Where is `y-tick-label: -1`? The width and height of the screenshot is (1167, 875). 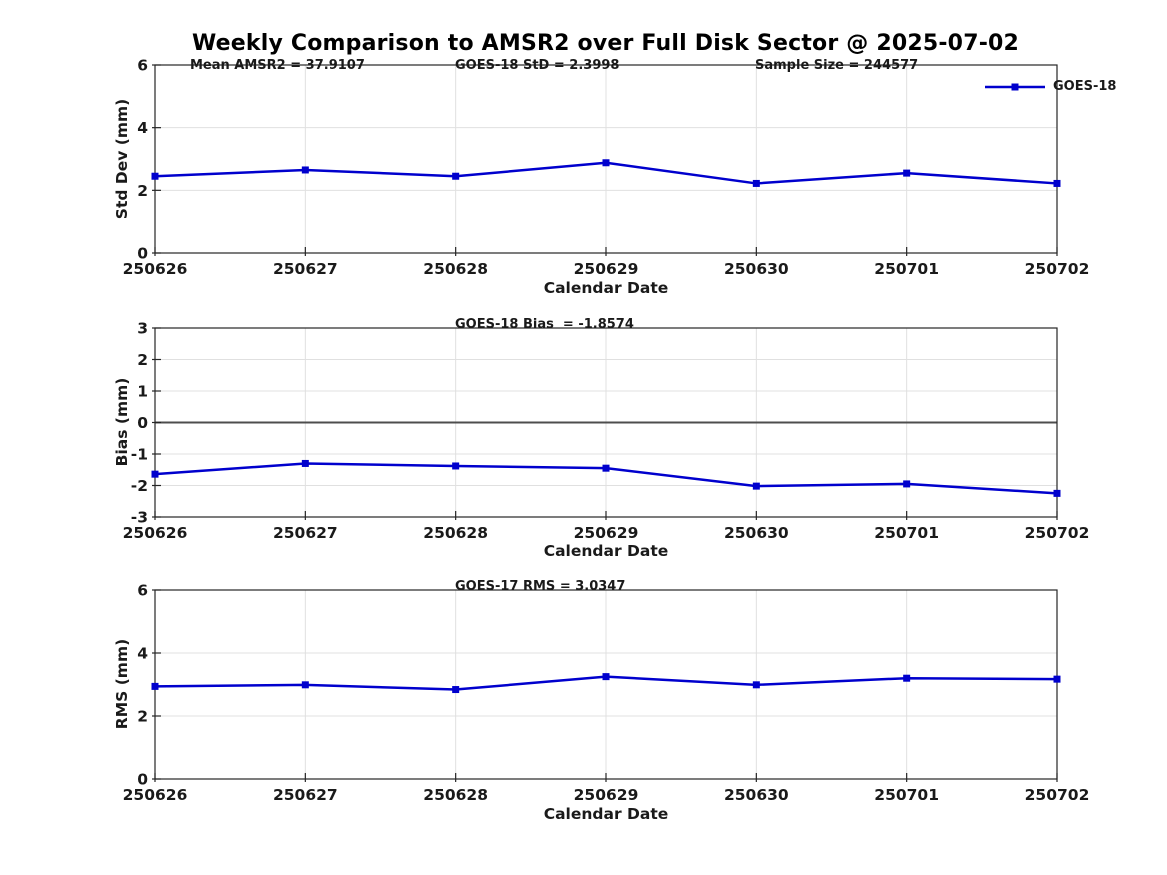 y-tick-label: -1 is located at coordinates (139, 455).